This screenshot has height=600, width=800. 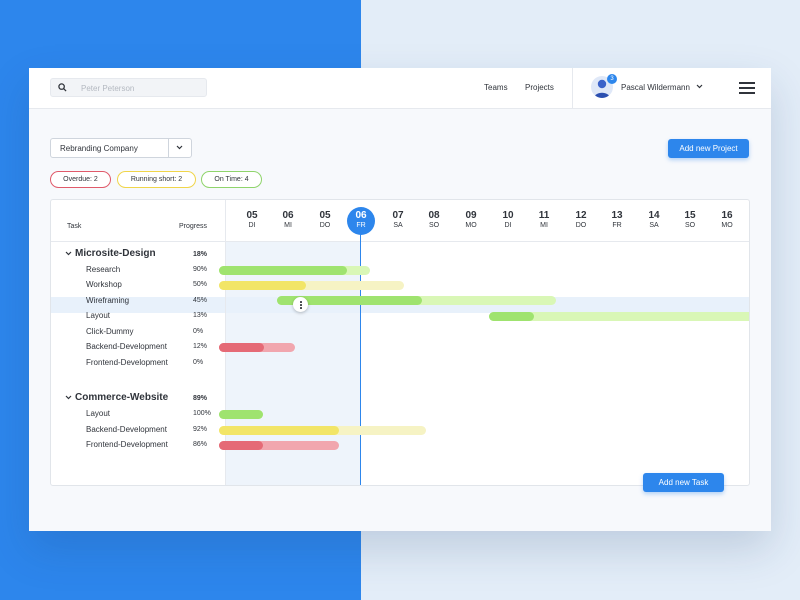 I want to click on task-progress: 100%, so click(x=202, y=413).